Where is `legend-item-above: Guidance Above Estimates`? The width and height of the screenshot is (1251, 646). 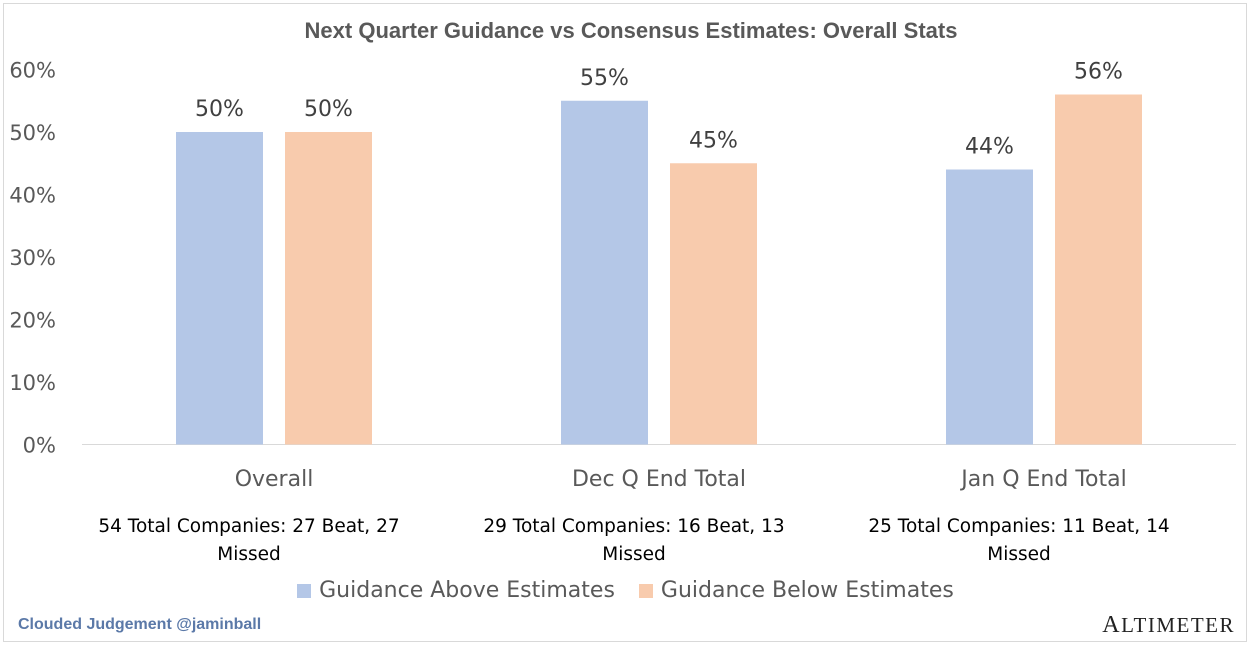
legend-item-above: Guidance Above Estimates is located at coordinates (456, 590).